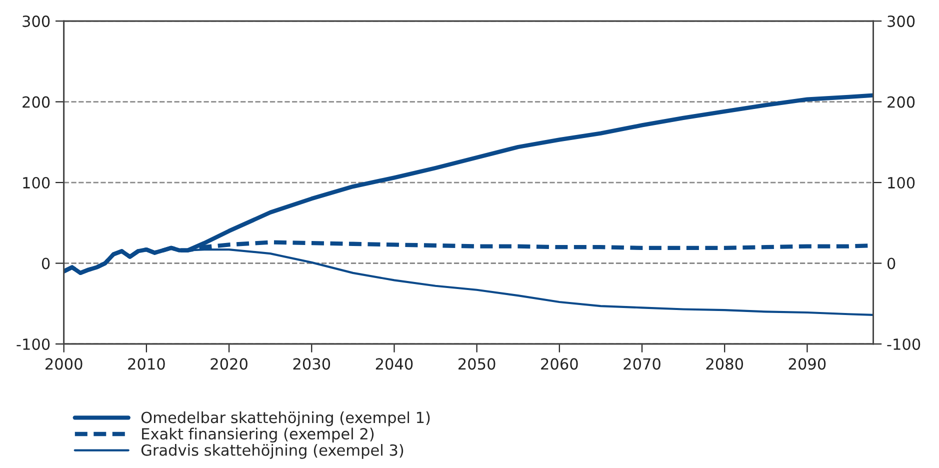  Describe the element at coordinates (146, 364) in the screenshot. I see `x-tick-label: 2010` at that location.